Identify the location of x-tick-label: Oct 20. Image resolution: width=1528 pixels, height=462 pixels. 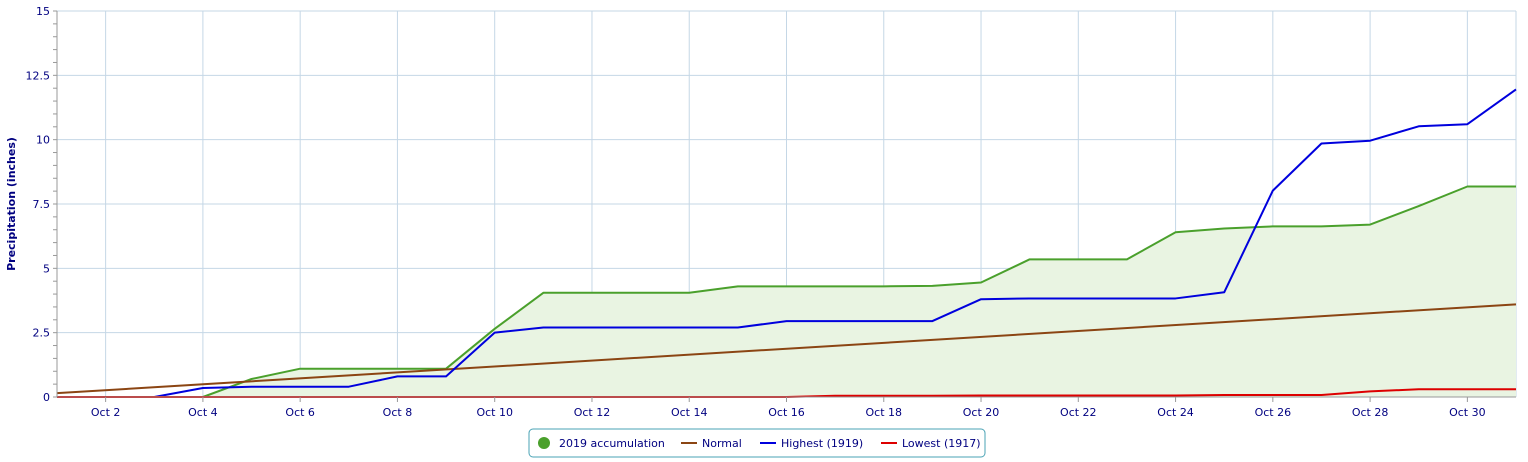
(981, 412).